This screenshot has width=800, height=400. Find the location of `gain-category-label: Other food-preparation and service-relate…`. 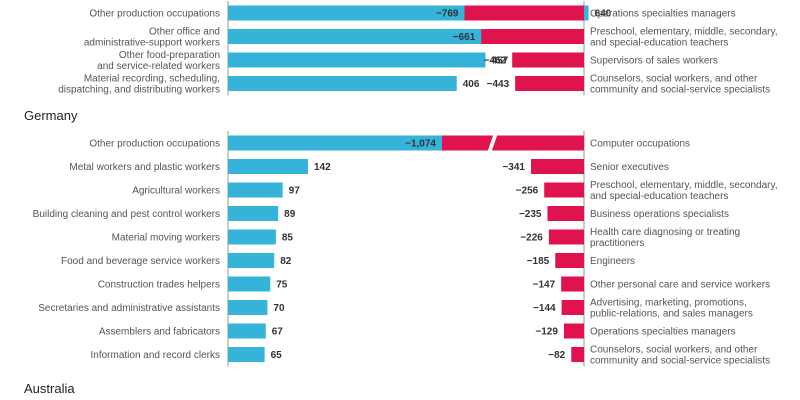

gain-category-label: Other food-preparation and service-relate… is located at coordinates (158, 61).